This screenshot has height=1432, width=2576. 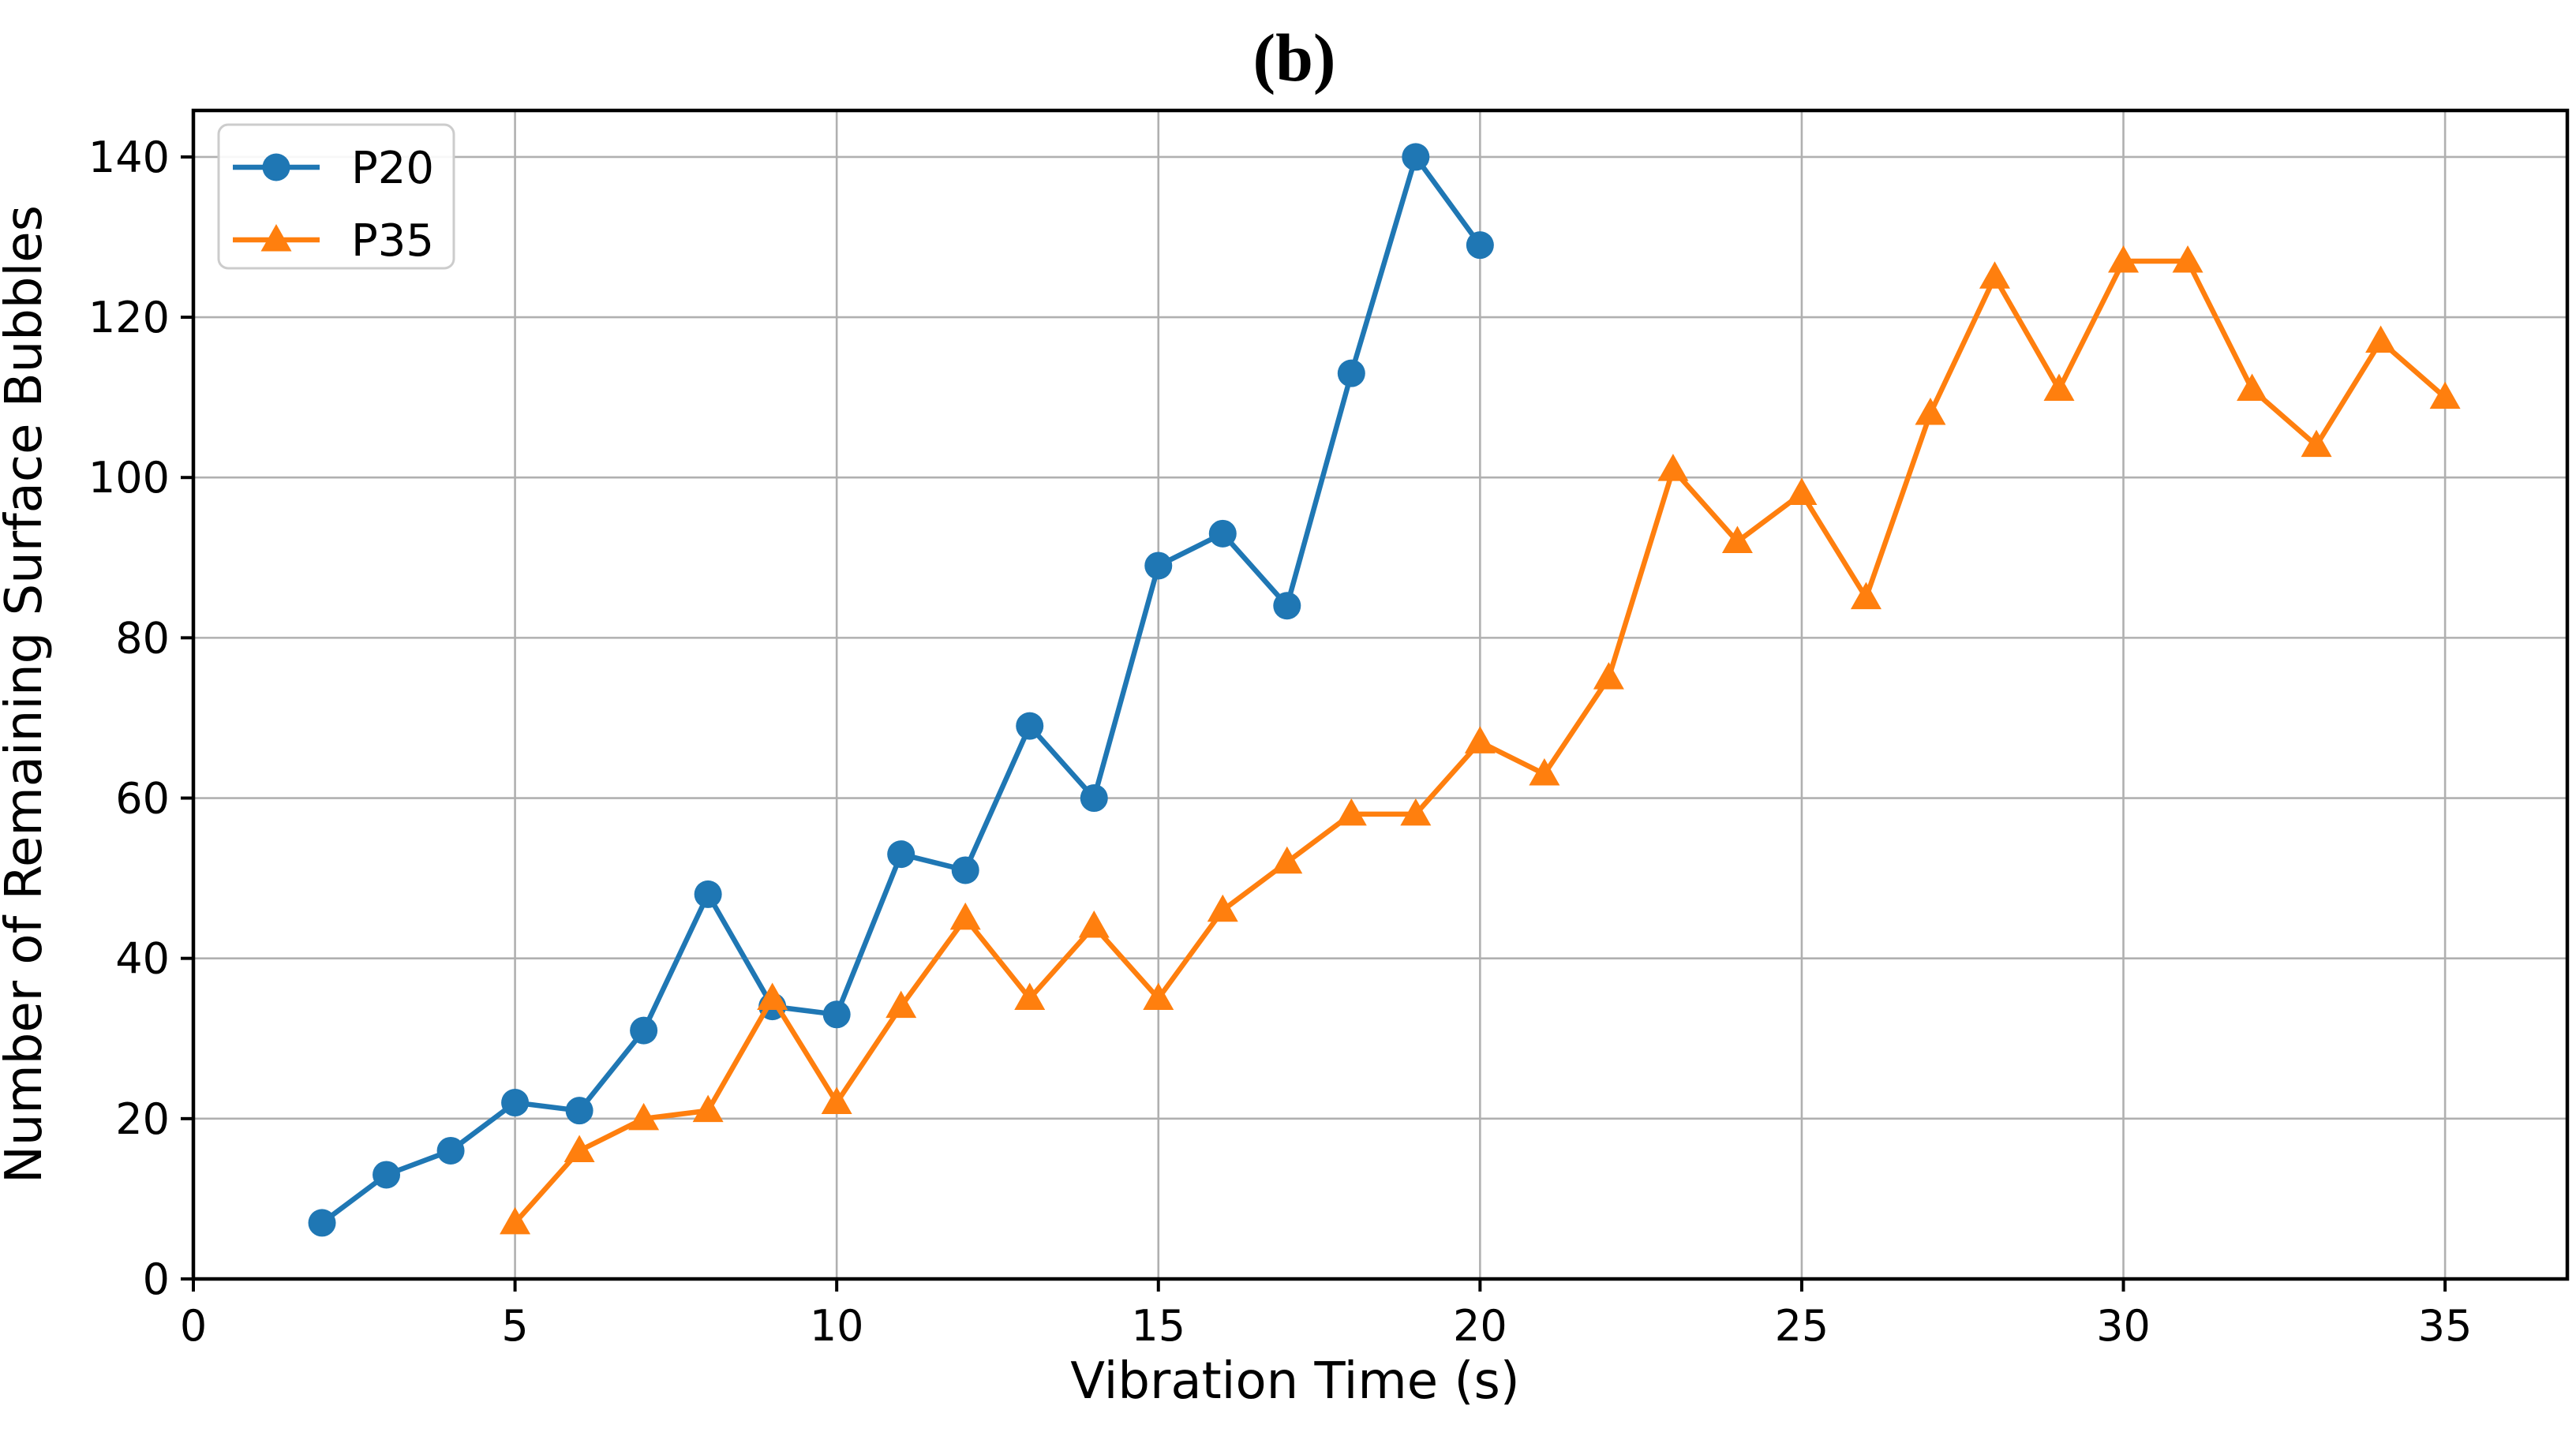 I want to click on x-tick-label: 25, so click(x=1802, y=1326).